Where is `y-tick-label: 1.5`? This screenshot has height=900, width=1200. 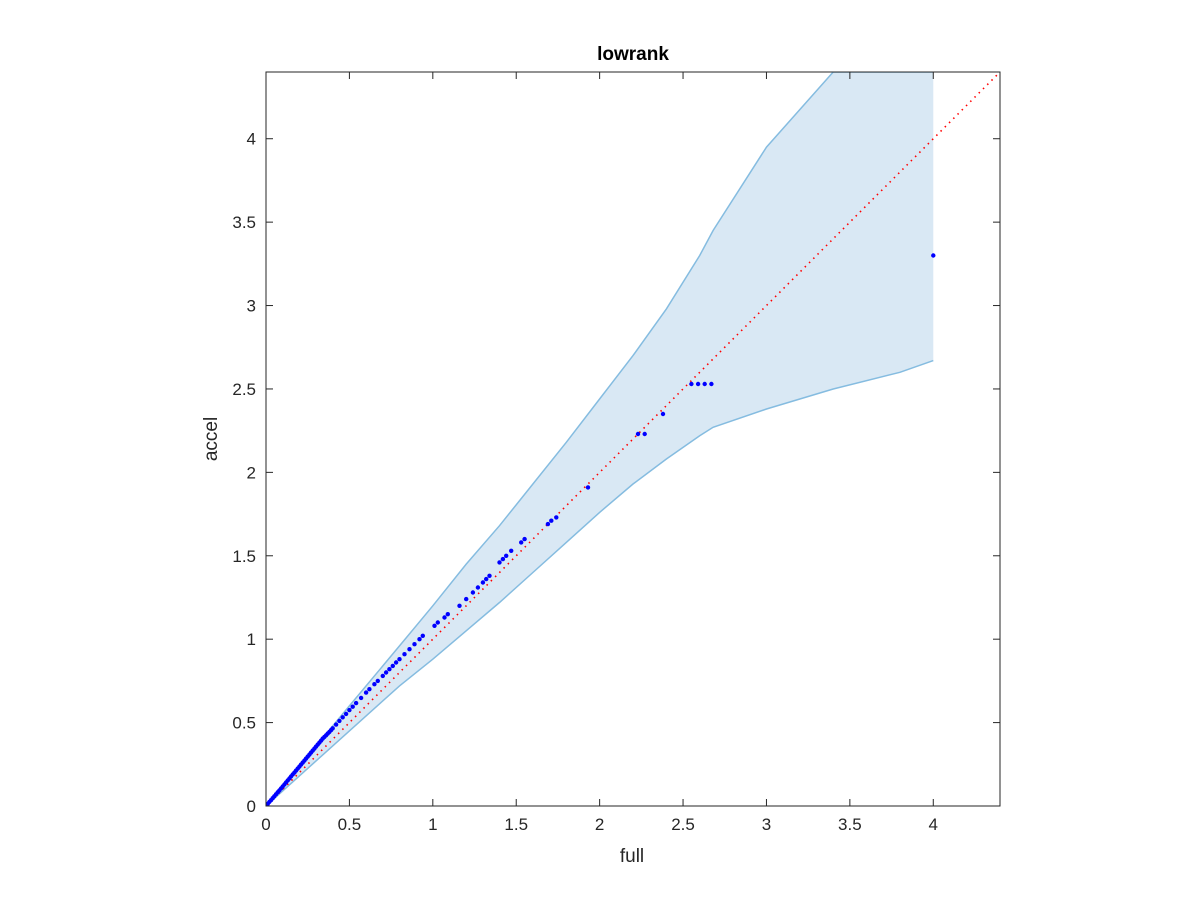 y-tick-label: 1.5 is located at coordinates (244, 556).